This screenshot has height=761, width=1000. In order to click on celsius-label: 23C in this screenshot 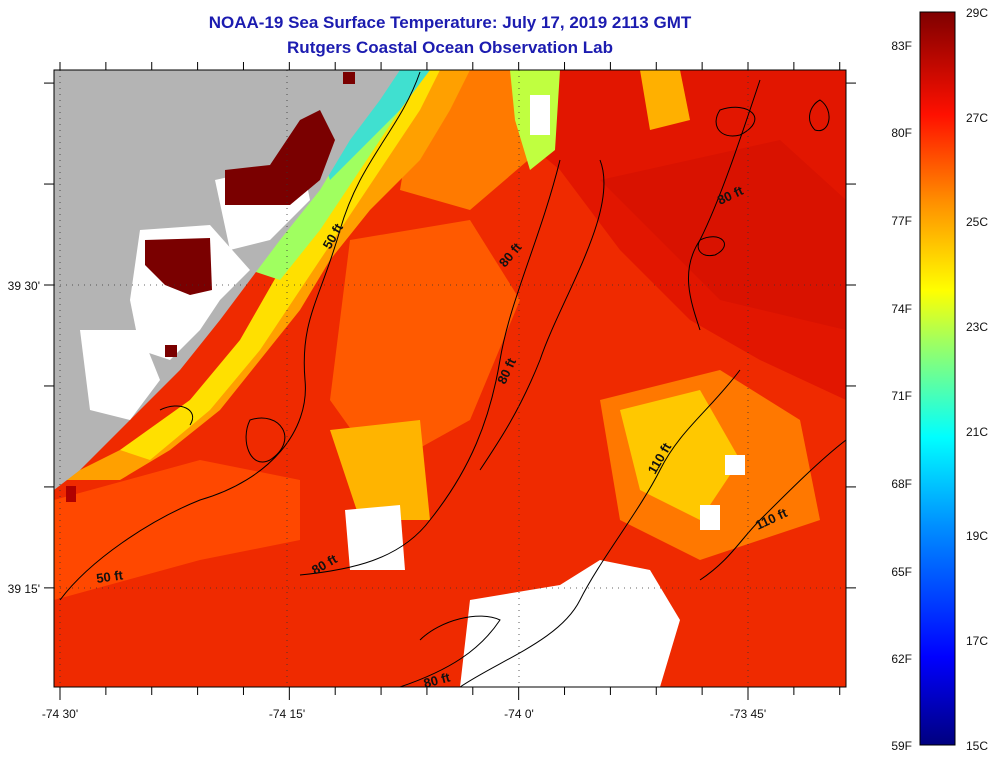, I will do `click(977, 327)`.